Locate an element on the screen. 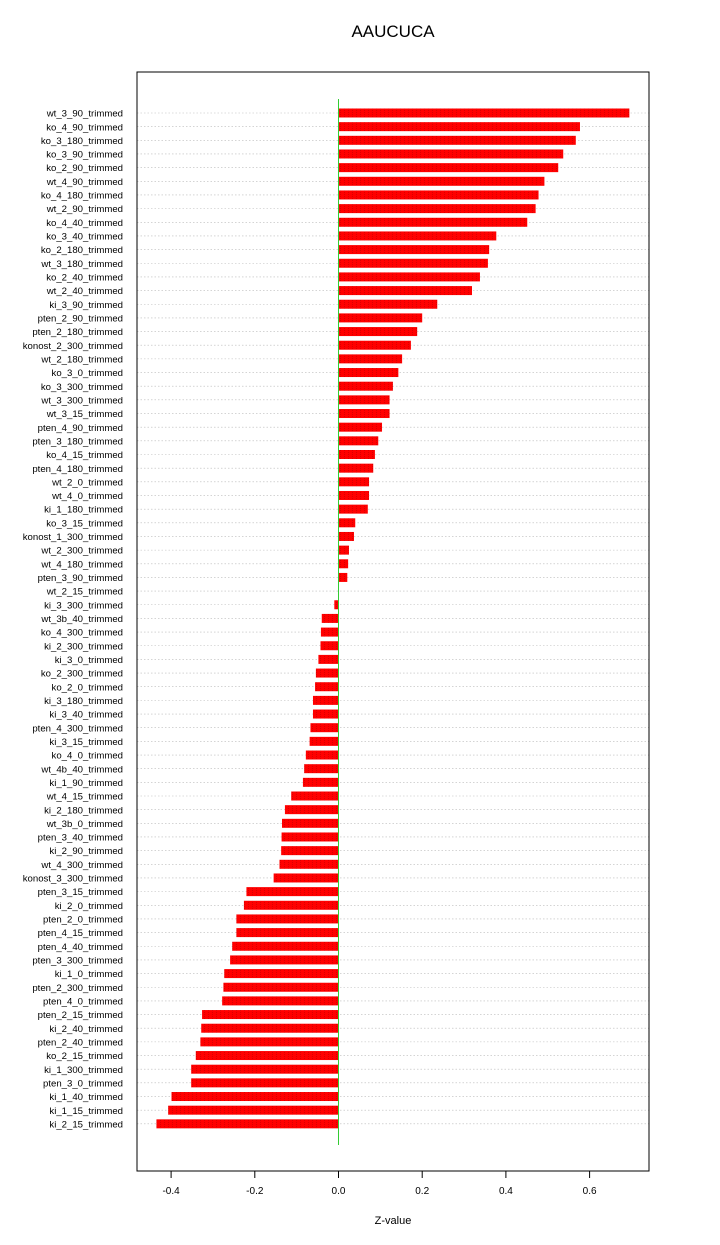 This screenshot has width=720, height=1245. y-tick-label: pten_4_15_trimmed is located at coordinates (80, 933).